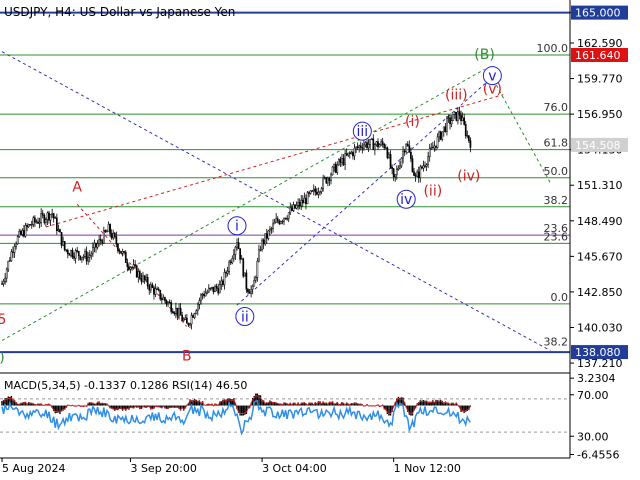 The width and height of the screenshot is (640, 480). Describe the element at coordinates (600, 327) in the screenshot. I see `price-tick-label: 140.030` at that location.